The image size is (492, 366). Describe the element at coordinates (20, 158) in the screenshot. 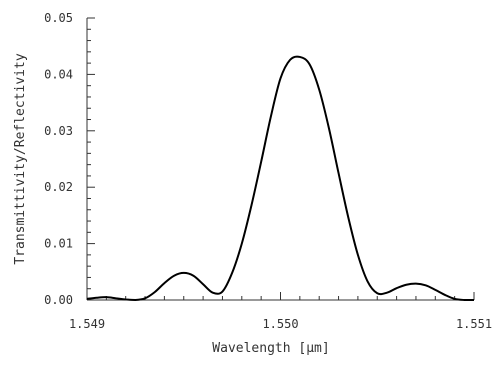

I see `y-axis-label: Transmittivity/Reflectivity` at that location.